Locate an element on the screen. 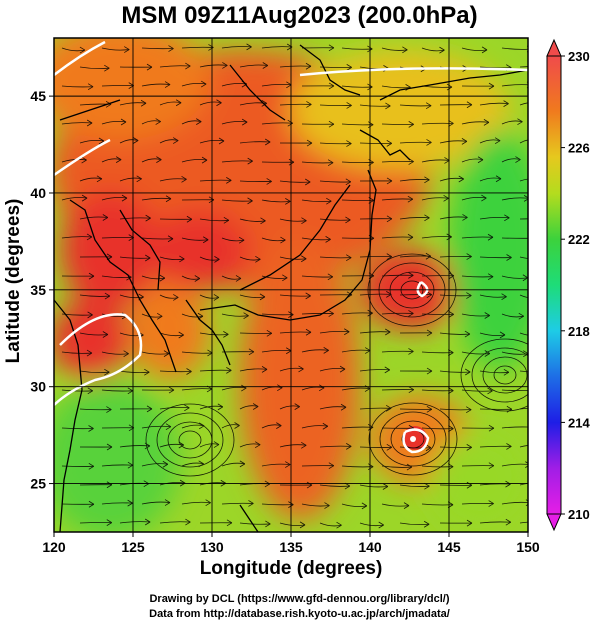 Image resolution: width=599 pixels, height=625 pixels. map-title: MSM 09Z11Aug2023 (200.0hPa) is located at coordinates (299, 15).